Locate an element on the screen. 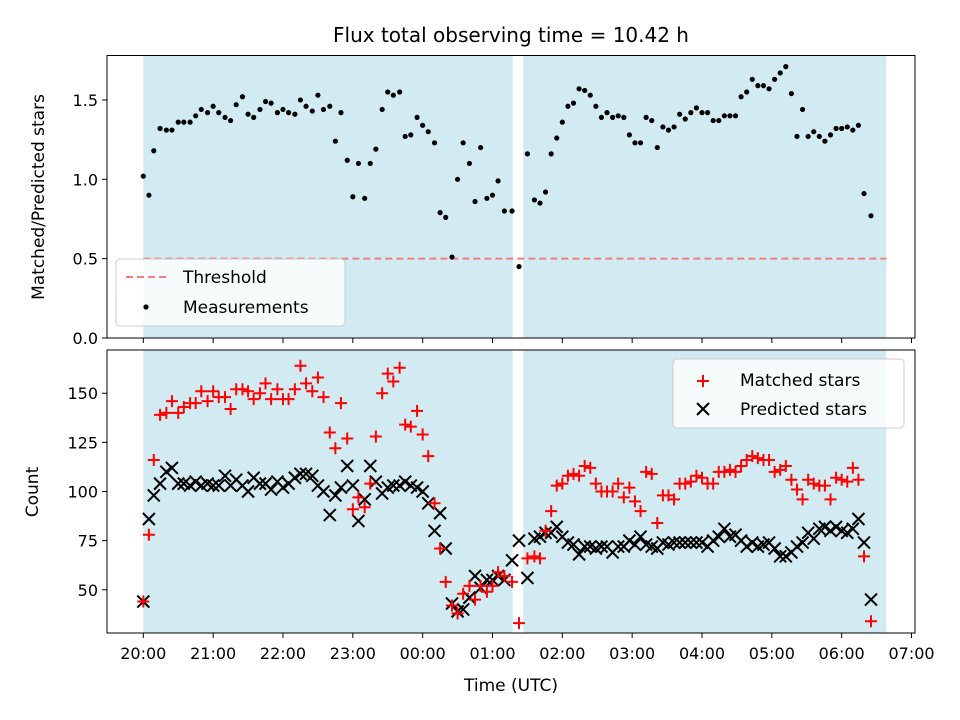 The height and width of the screenshot is (720, 960). x-tick-label: 01:00 is located at coordinates (492, 653).